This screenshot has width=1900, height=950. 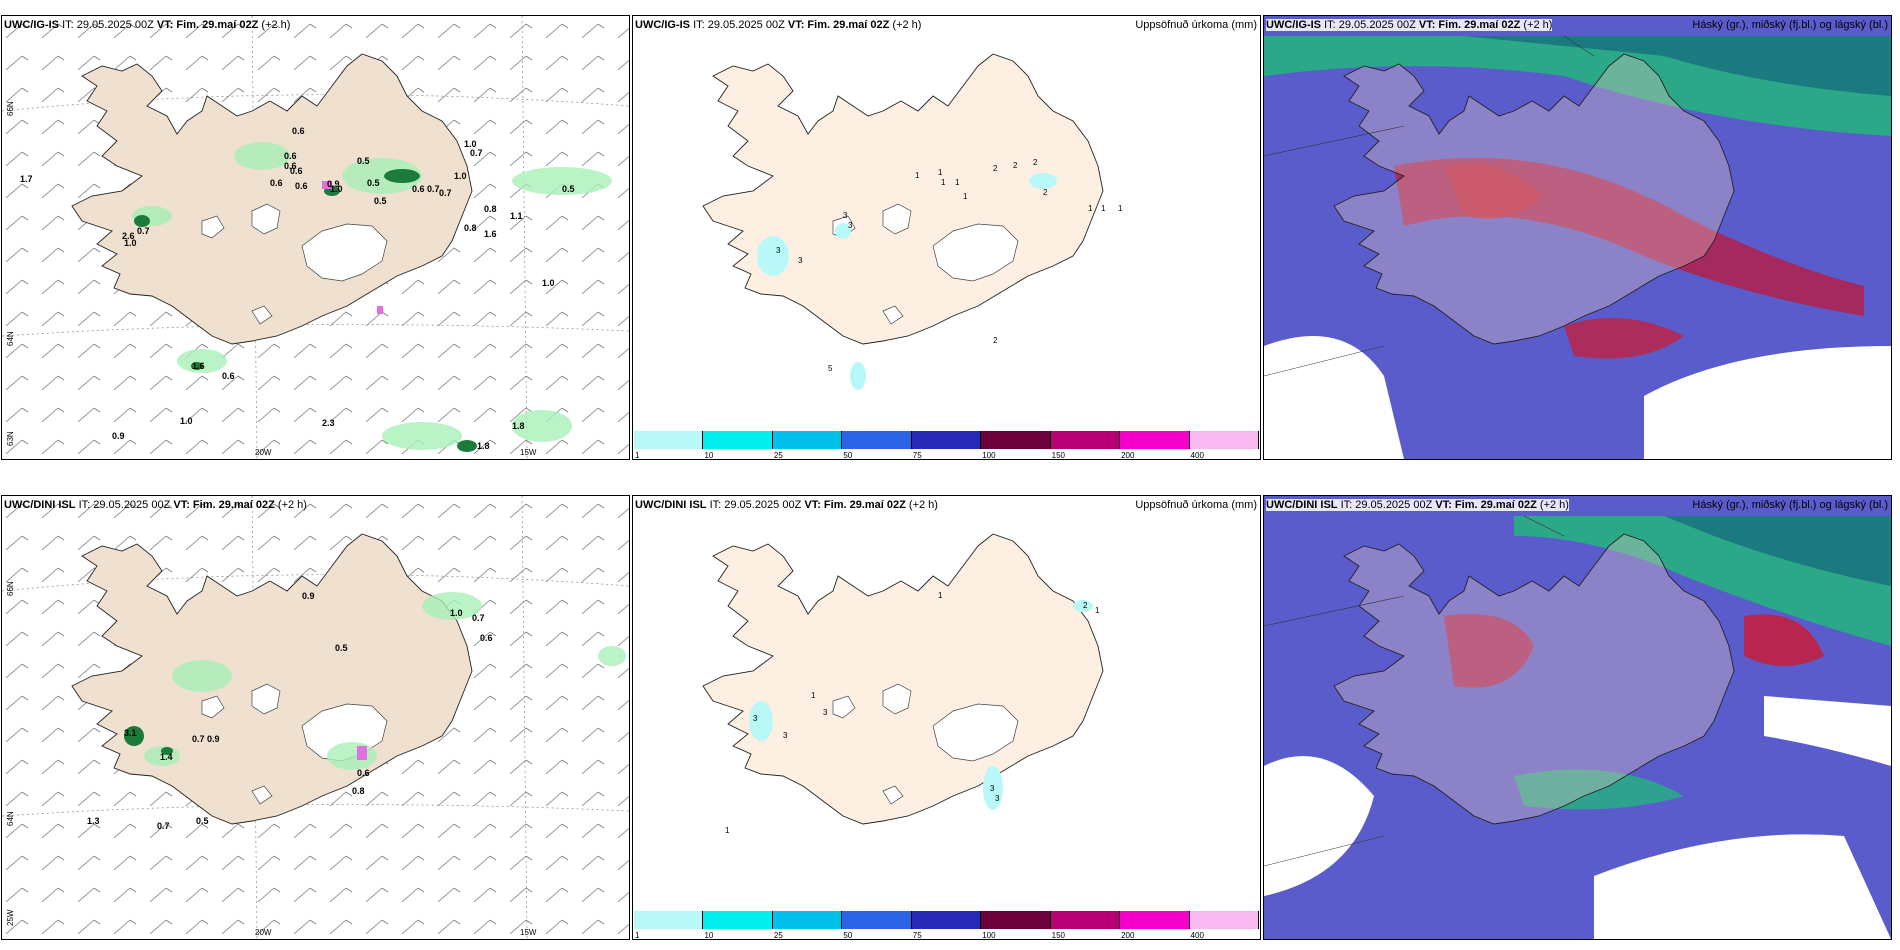 I want to click on value-label: 5, so click(x=830, y=368).